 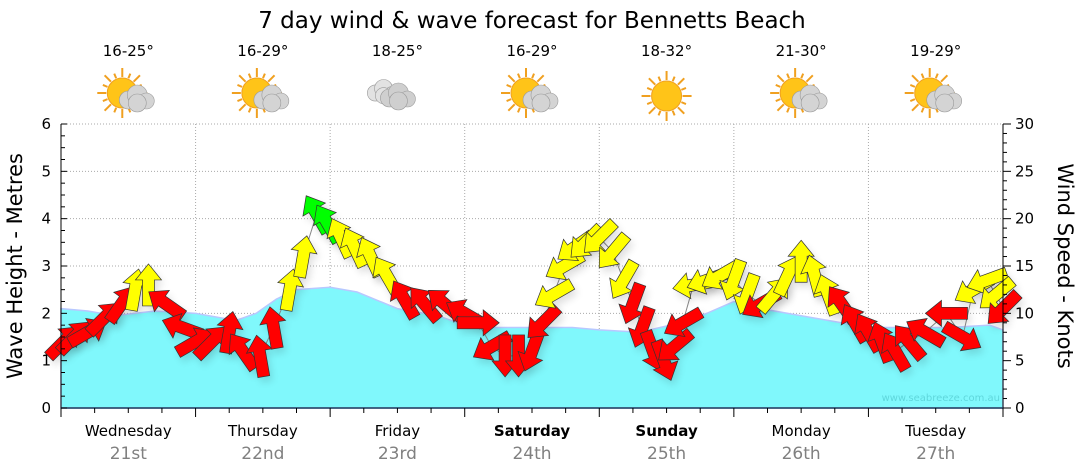 What do you see at coordinates (801, 51) in the screenshot?
I see `temperature-range: 21-30°` at bounding box center [801, 51].